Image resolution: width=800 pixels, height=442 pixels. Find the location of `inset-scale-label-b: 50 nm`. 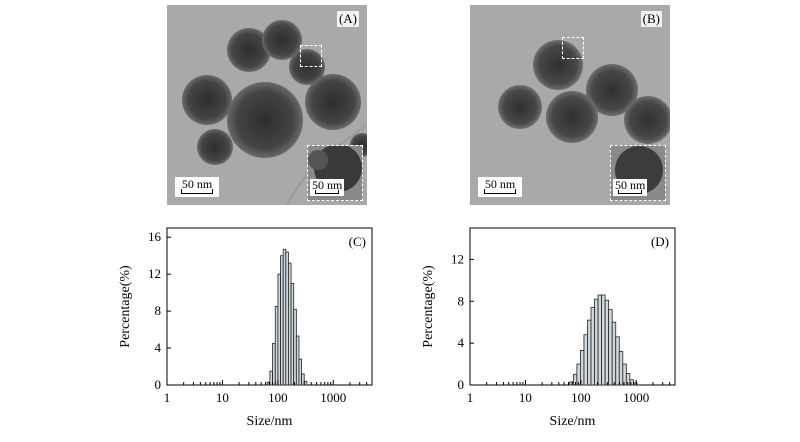

inset-scale-label-b: 50 nm is located at coordinates (630, 185).